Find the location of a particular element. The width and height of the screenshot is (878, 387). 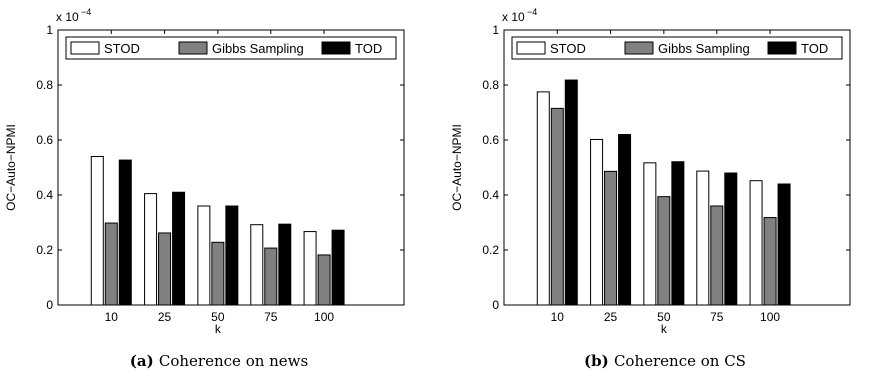

caption: (a) Coherence on news is located at coordinates (219, 361).